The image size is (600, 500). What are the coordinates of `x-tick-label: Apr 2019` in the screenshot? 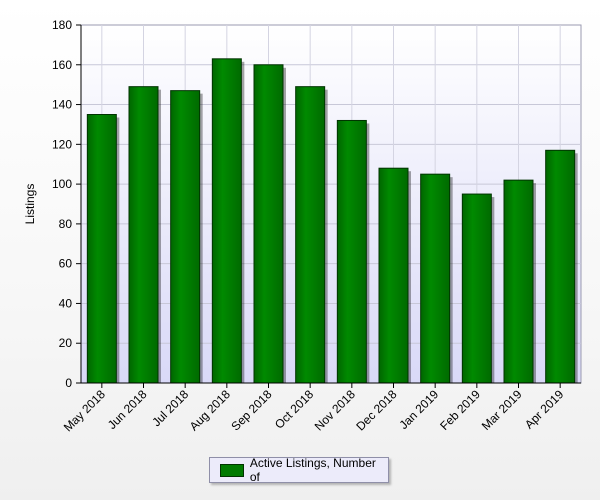 It's located at (544, 409).